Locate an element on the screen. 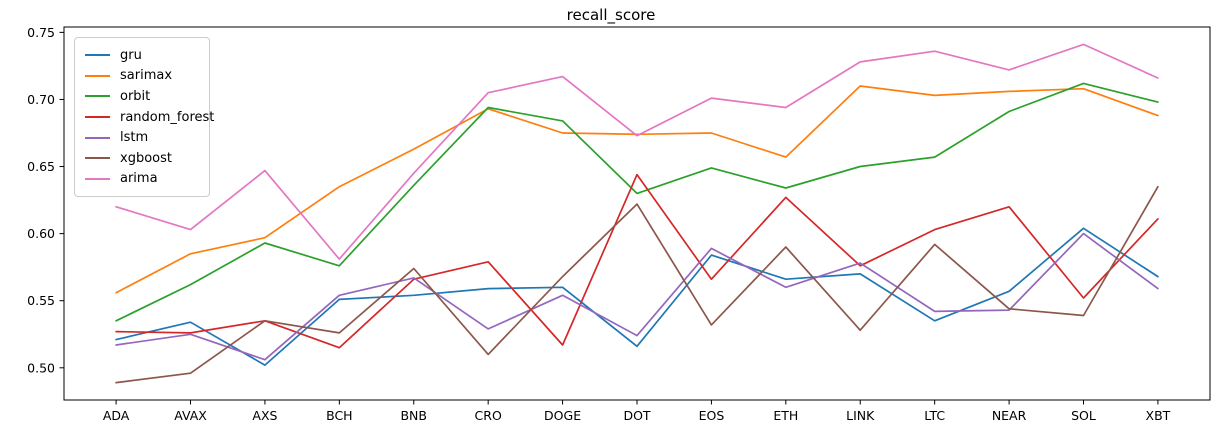  legend-swatch-lstm is located at coordinates (97, 137).